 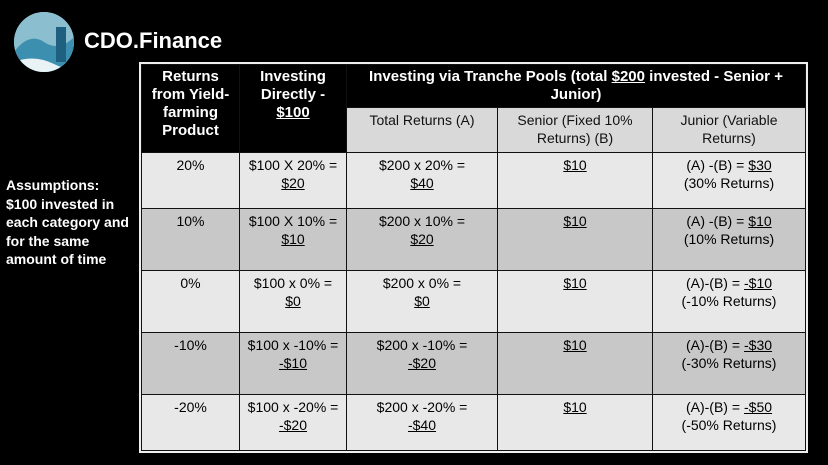 I want to click on calc-cell: $100 X 10% = $10, so click(x=293, y=239).